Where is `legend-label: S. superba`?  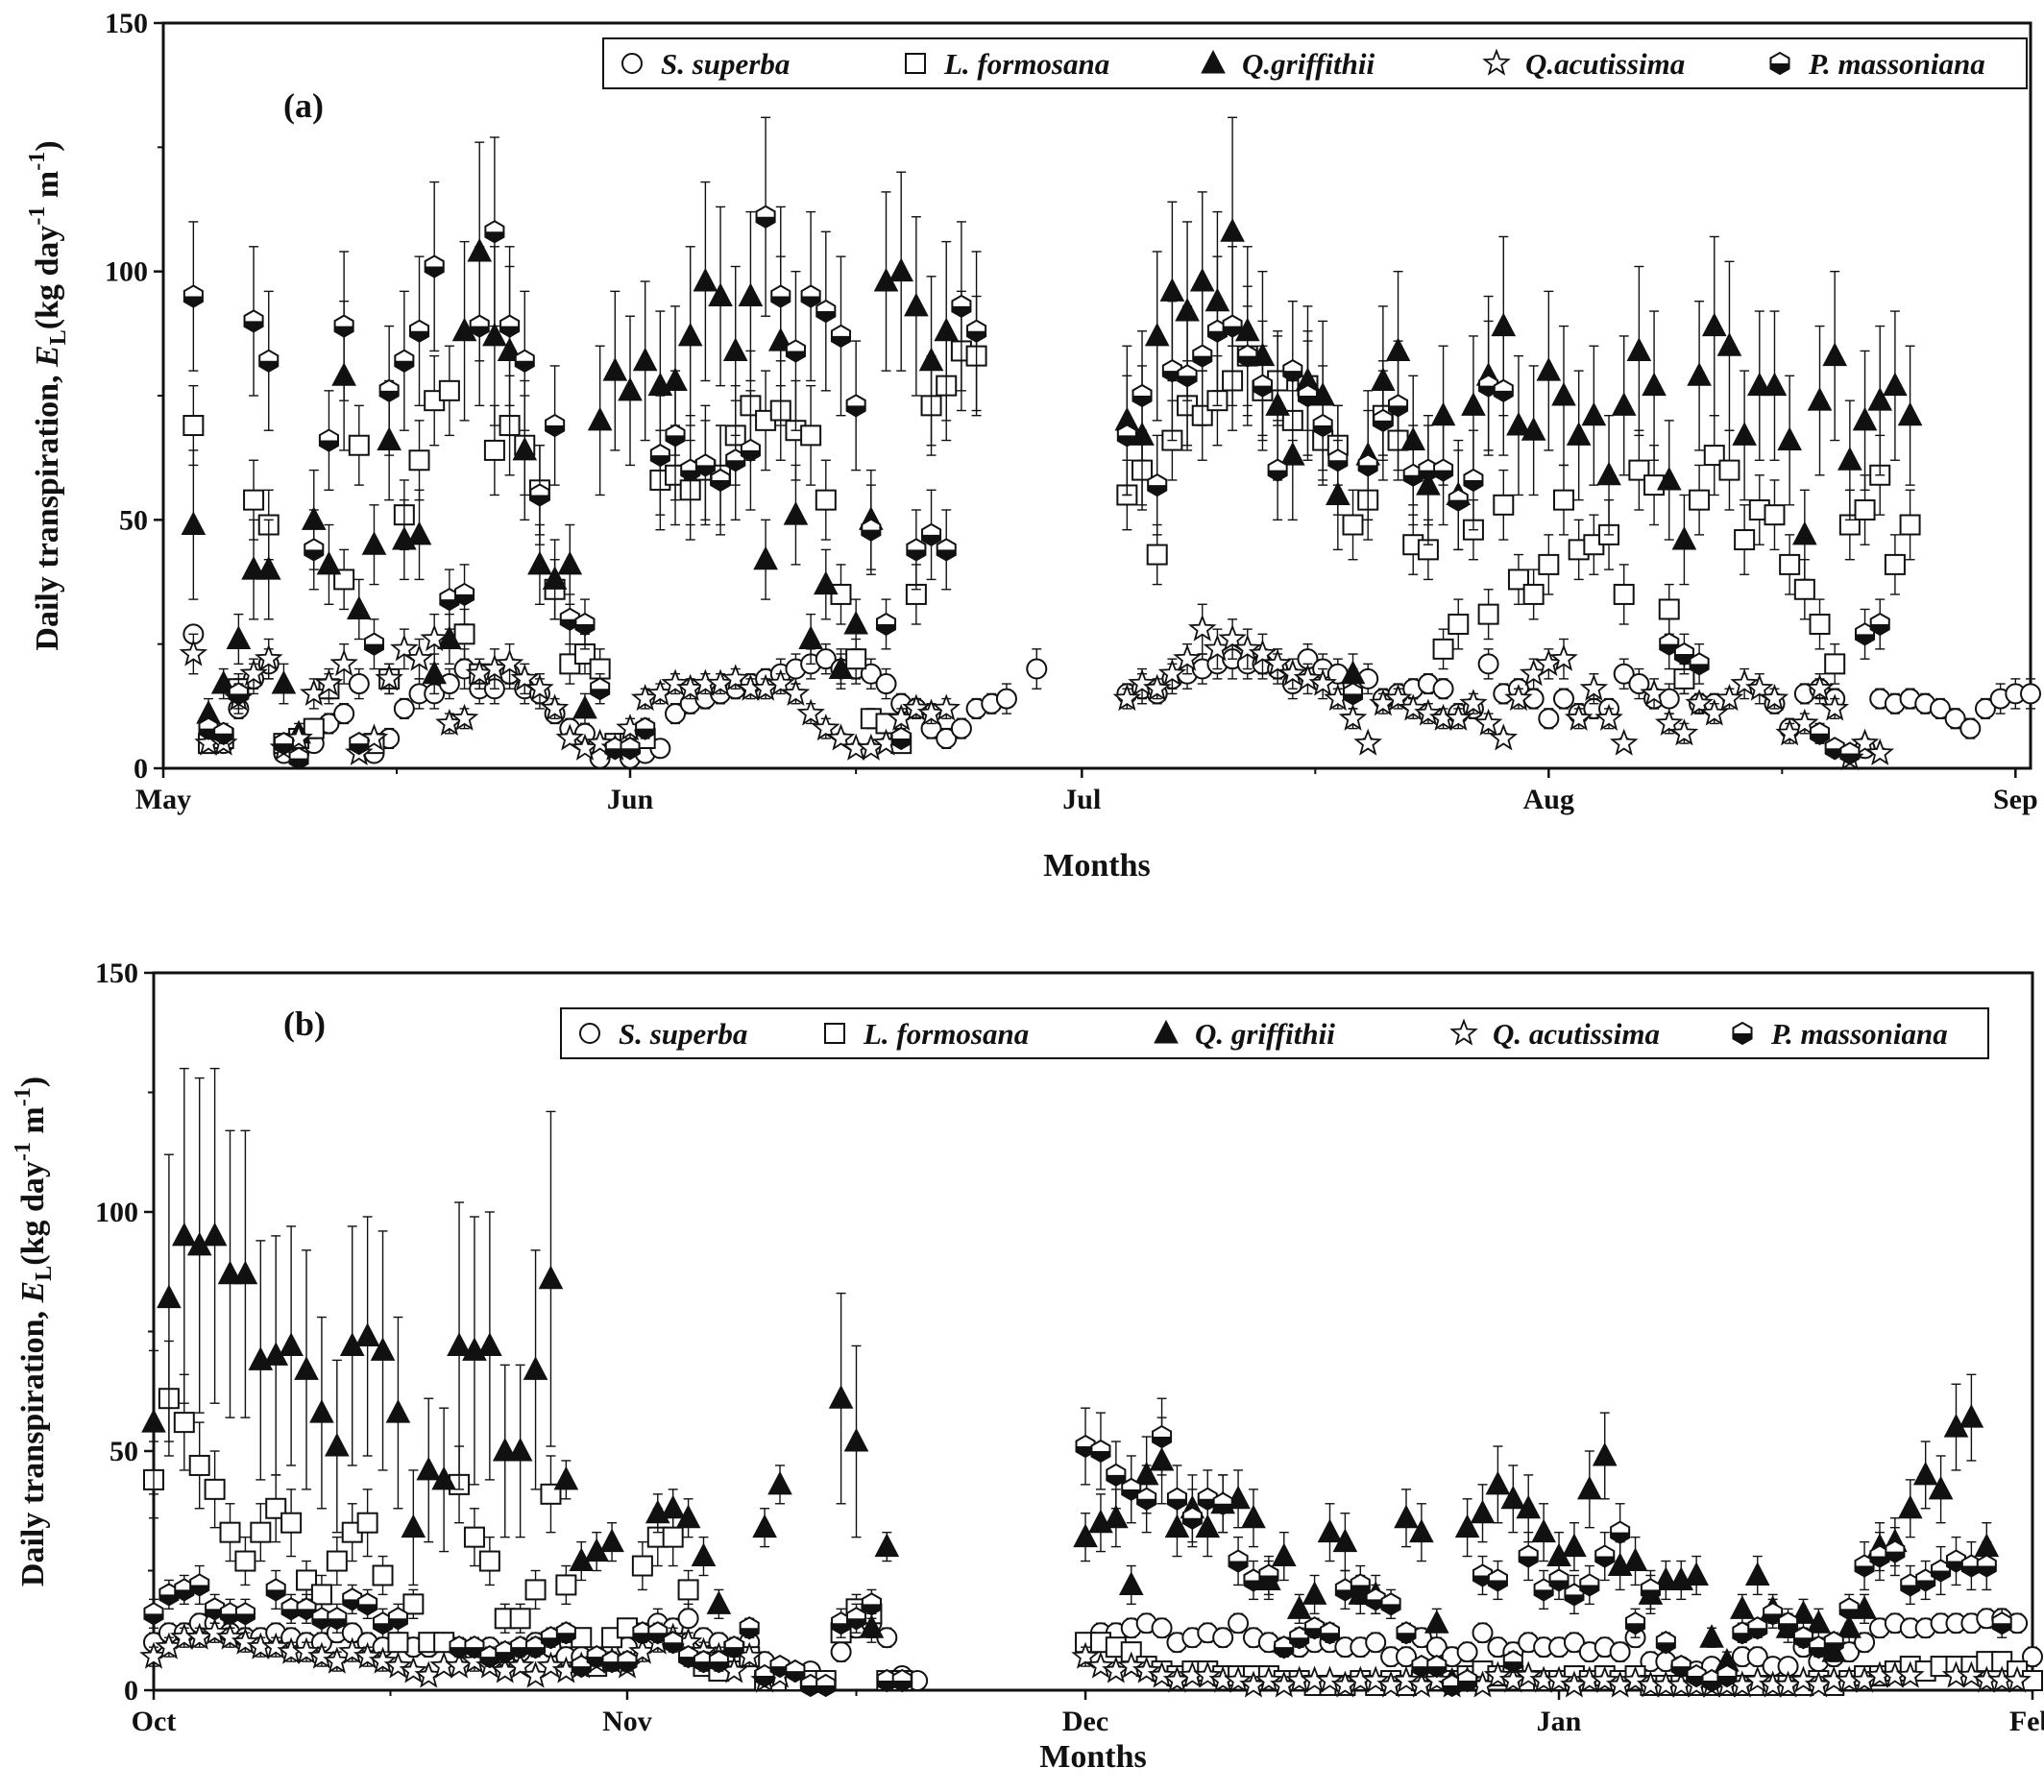
legend-label: S. superba is located at coordinates (683, 1034).